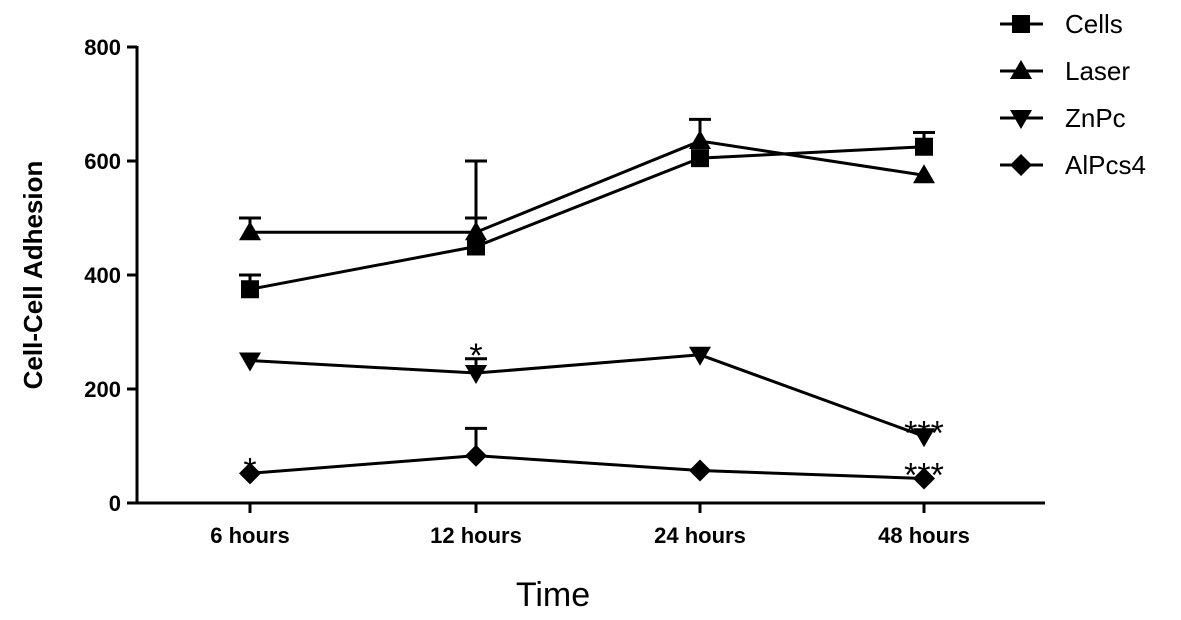 The height and width of the screenshot is (620, 1181). Describe the element at coordinates (1095, 118) in the screenshot. I see `legend-label-znpc: ZnPc` at that location.